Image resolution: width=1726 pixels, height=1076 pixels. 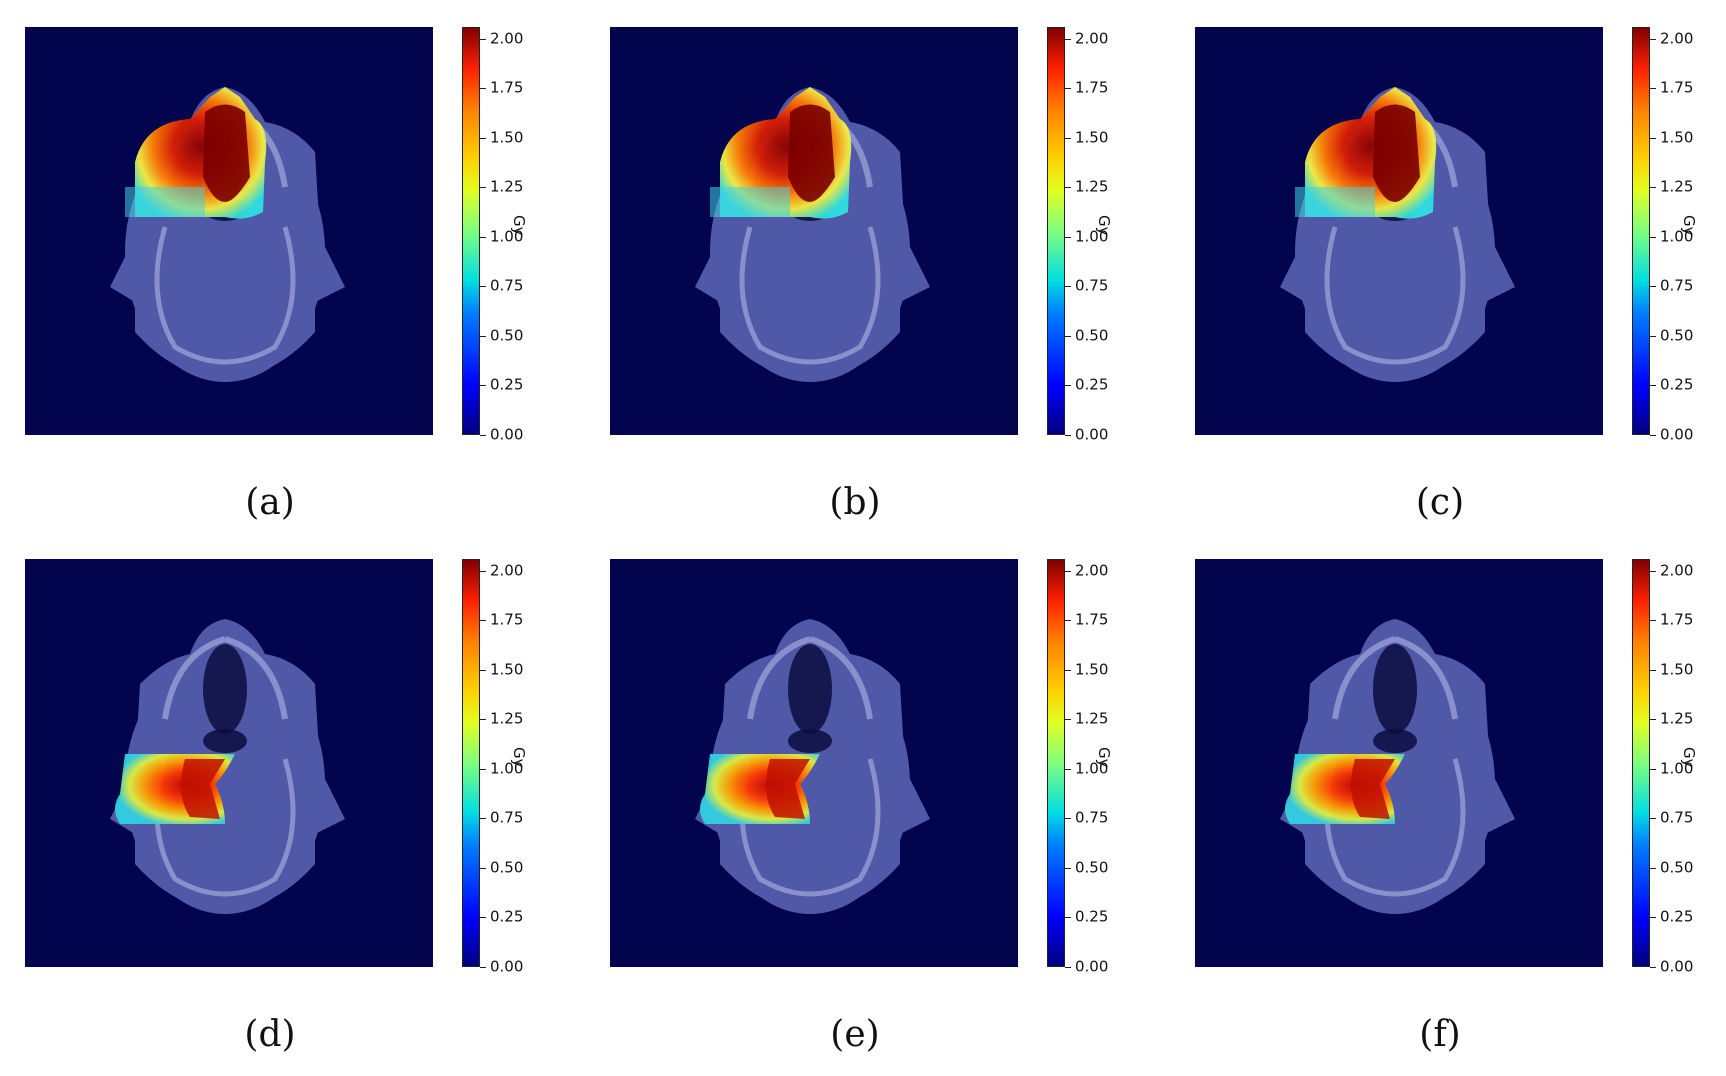 What do you see at coordinates (270, 1034) in the screenshot?
I see `panel-caption: (d)` at bounding box center [270, 1034].